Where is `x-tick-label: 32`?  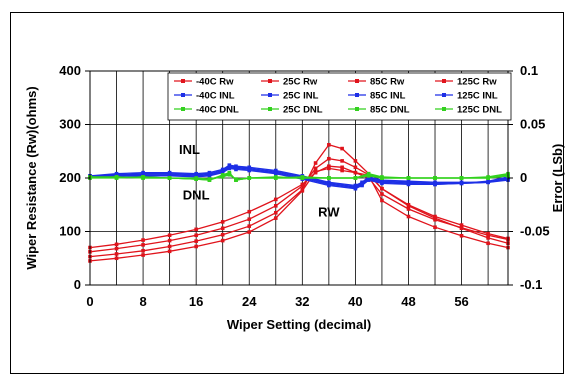 x-tick-label: 32 is located at coordinates (302, 301).